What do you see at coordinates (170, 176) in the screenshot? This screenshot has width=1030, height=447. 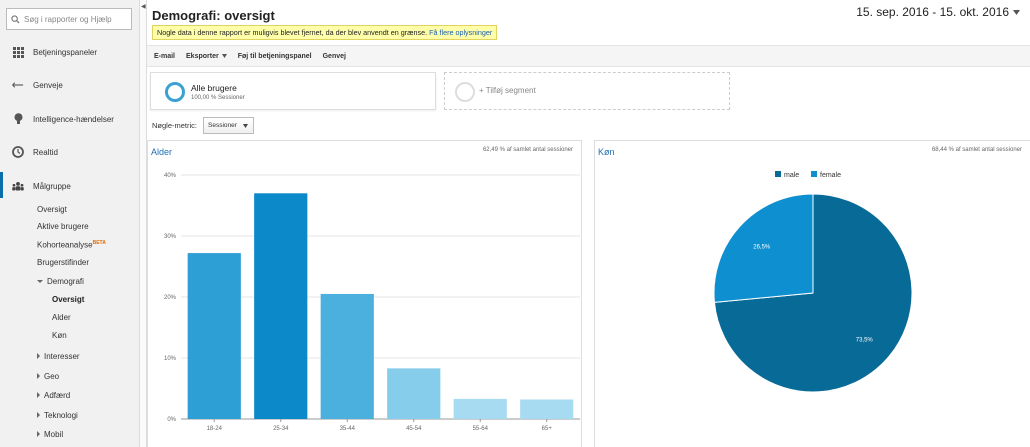 I see `y-tick-label: 40%` at bounding box center [170, 176].